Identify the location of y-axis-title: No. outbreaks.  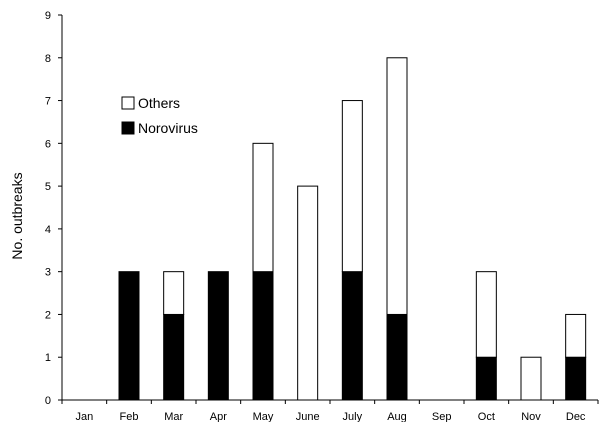
(17, 215).